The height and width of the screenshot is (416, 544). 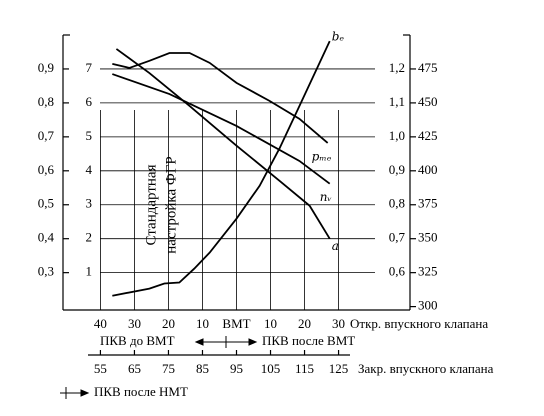 I want to click on y-tick-label: 5, so click(x=89, y=135).